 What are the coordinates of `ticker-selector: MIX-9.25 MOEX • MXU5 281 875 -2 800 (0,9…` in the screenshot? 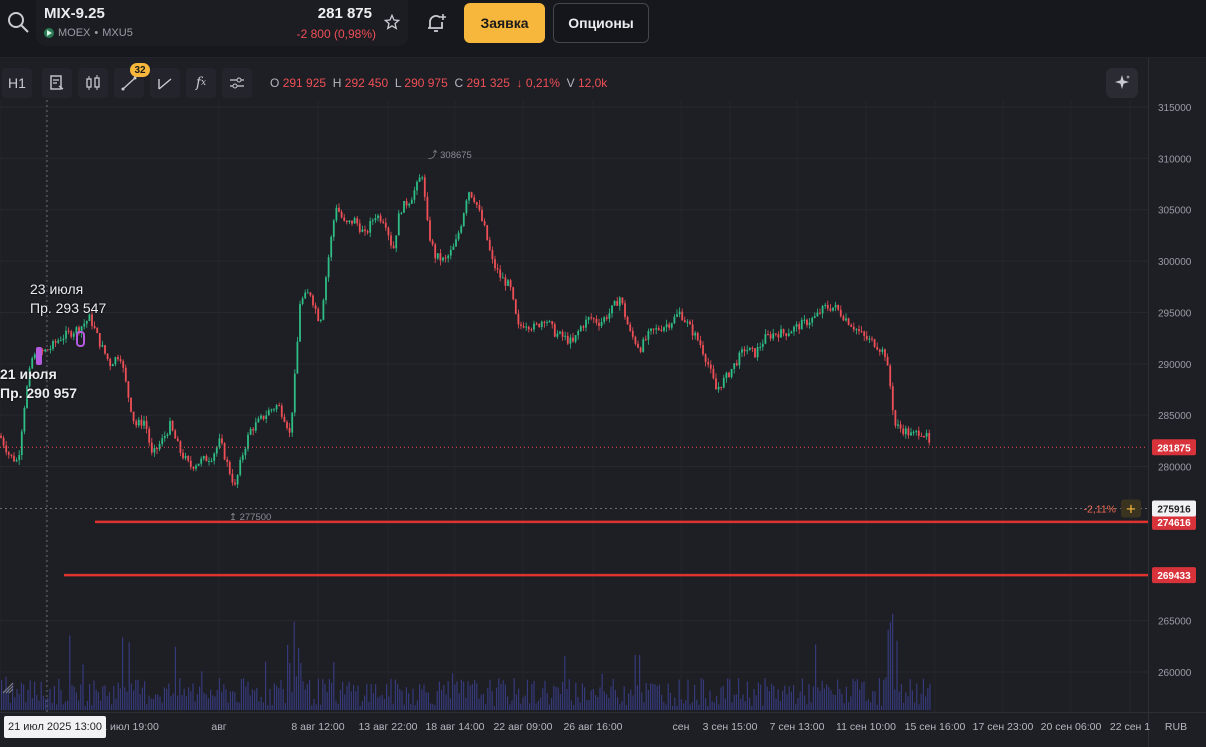 It's located at (222, 23).